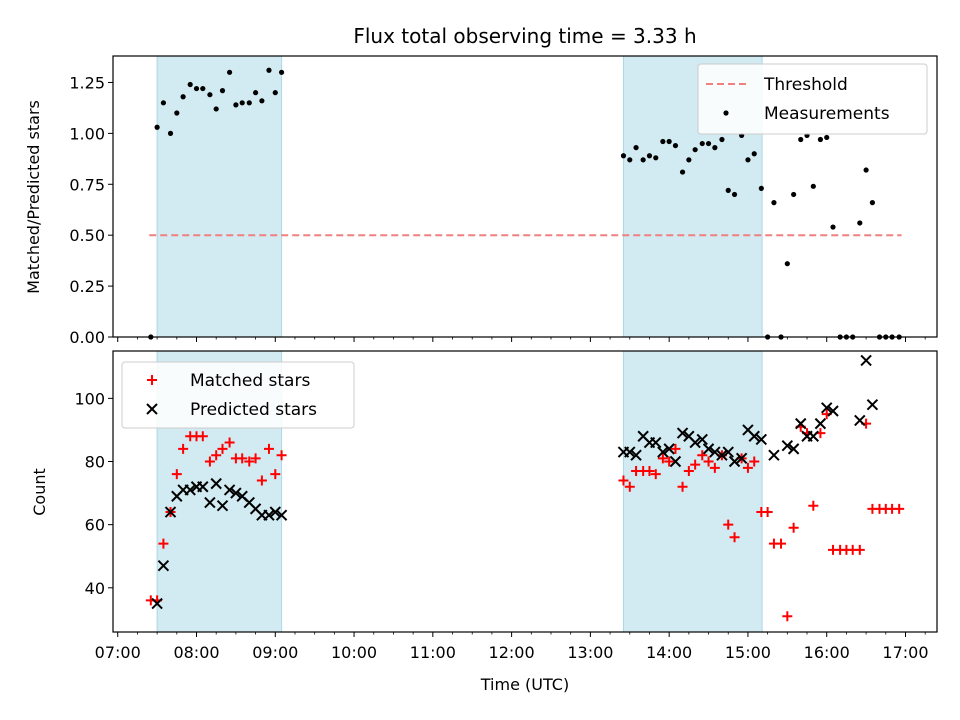 Image resolution: width=960 pixels, height=720 pixels. Describe the element at coordinates (87, 133) in the screenshot. I see `y-tick-label: 1.00` at that location.